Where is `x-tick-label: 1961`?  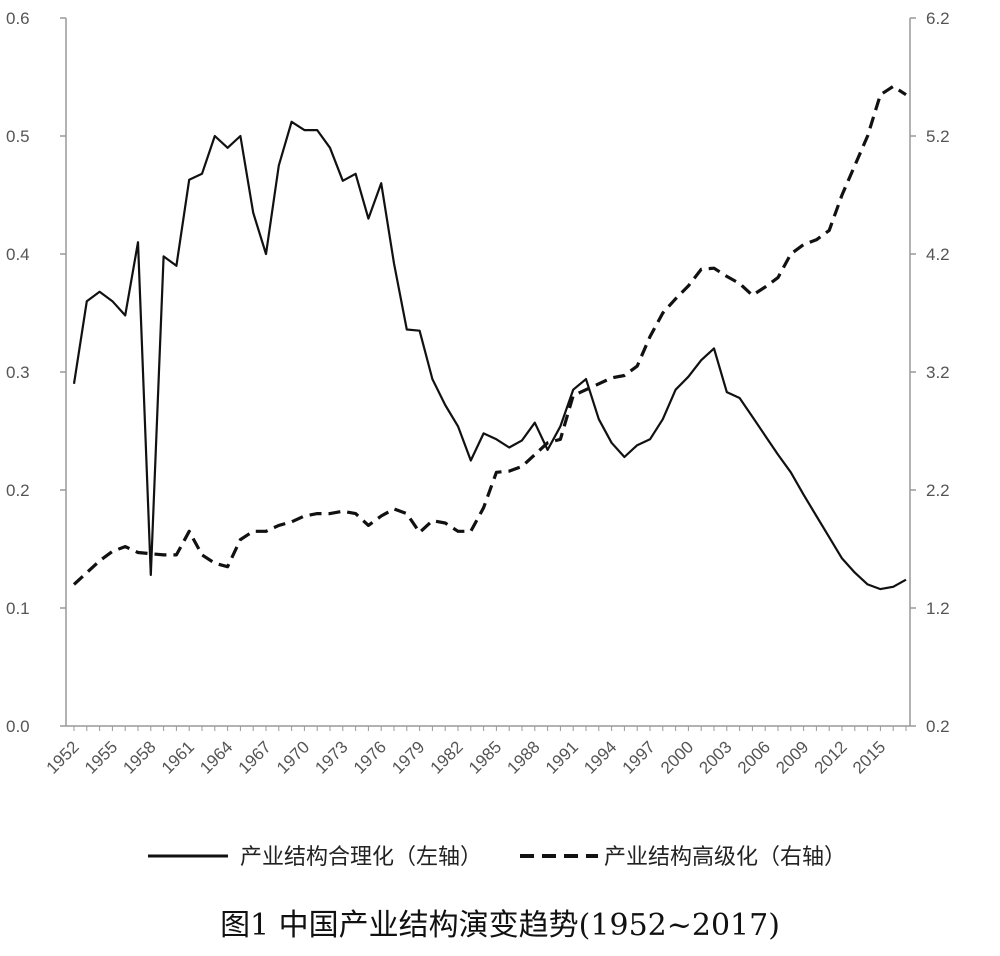
x-tick-label: 1961 is located at coordinates (178, 757).